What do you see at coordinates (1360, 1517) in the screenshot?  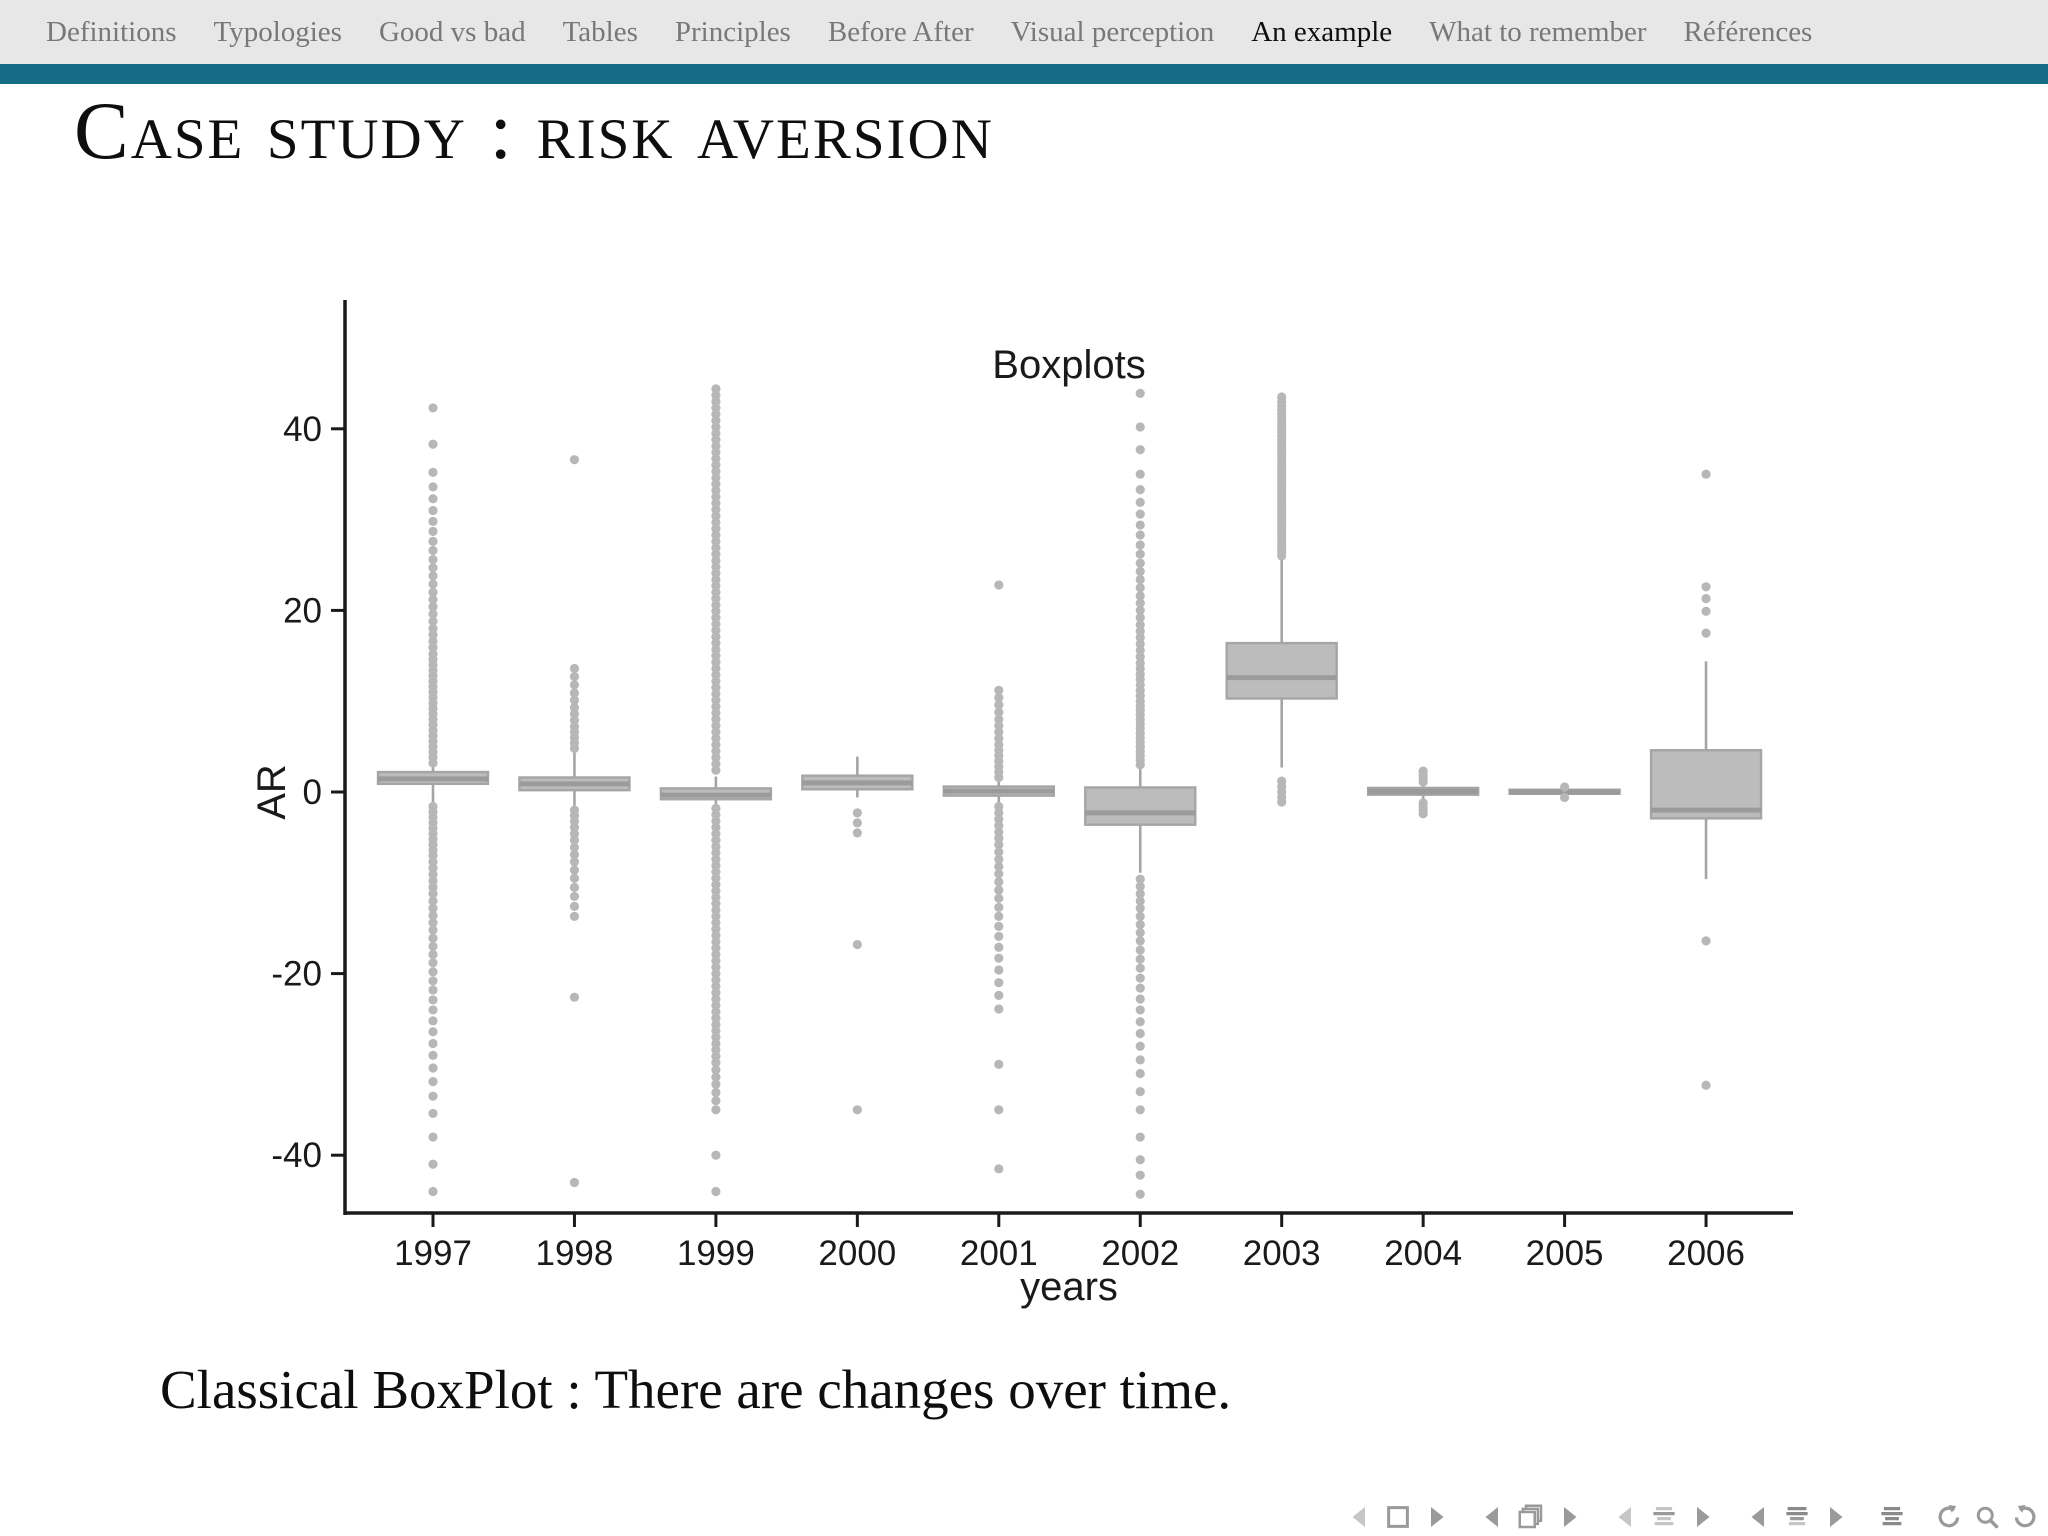 I see `step-prev-icon` at bounding box center [1360, 1517].